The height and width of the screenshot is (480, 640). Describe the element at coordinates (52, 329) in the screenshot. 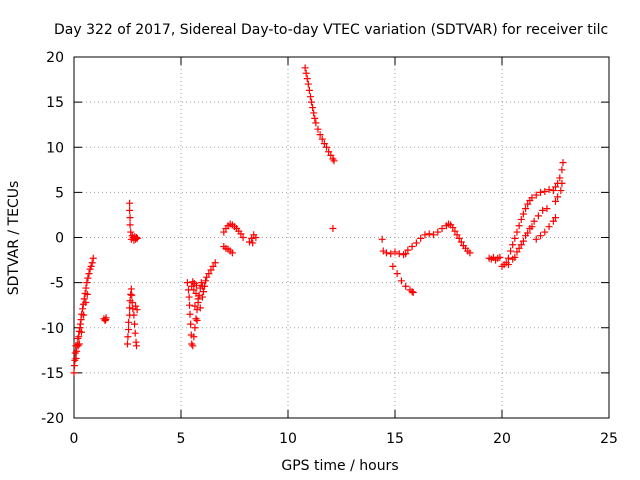

I see `y-tick-label: -10` at that location.